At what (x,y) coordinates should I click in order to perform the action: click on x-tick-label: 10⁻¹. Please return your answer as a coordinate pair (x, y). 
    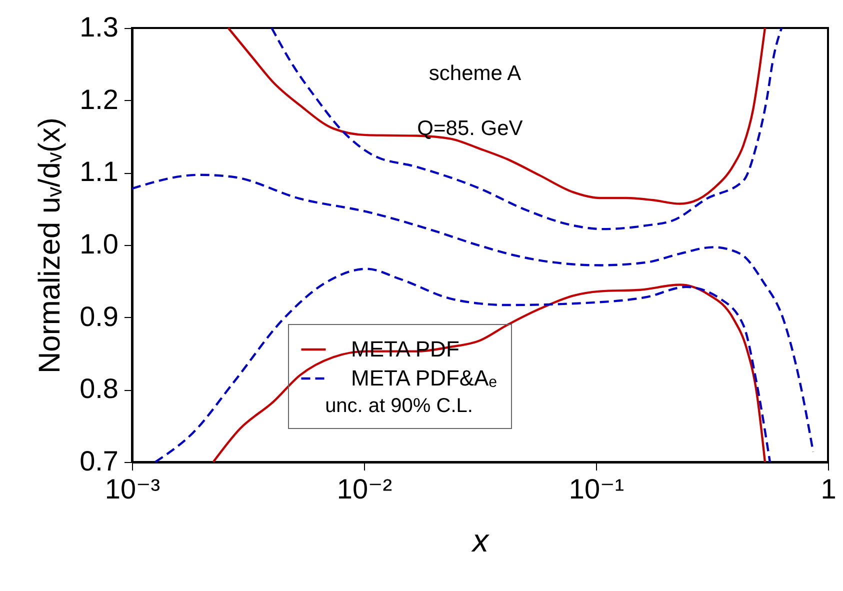
    Looking at the image, I should click on (596, 489).